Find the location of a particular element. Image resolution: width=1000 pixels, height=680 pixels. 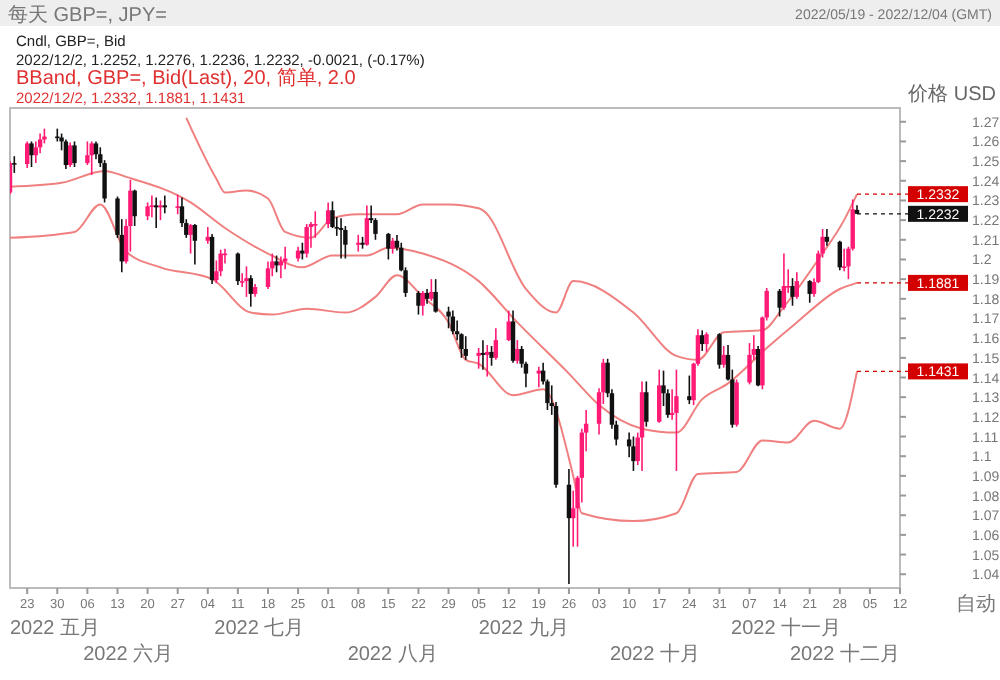

text: 2022 十月 is located at coordinates (654, 654).